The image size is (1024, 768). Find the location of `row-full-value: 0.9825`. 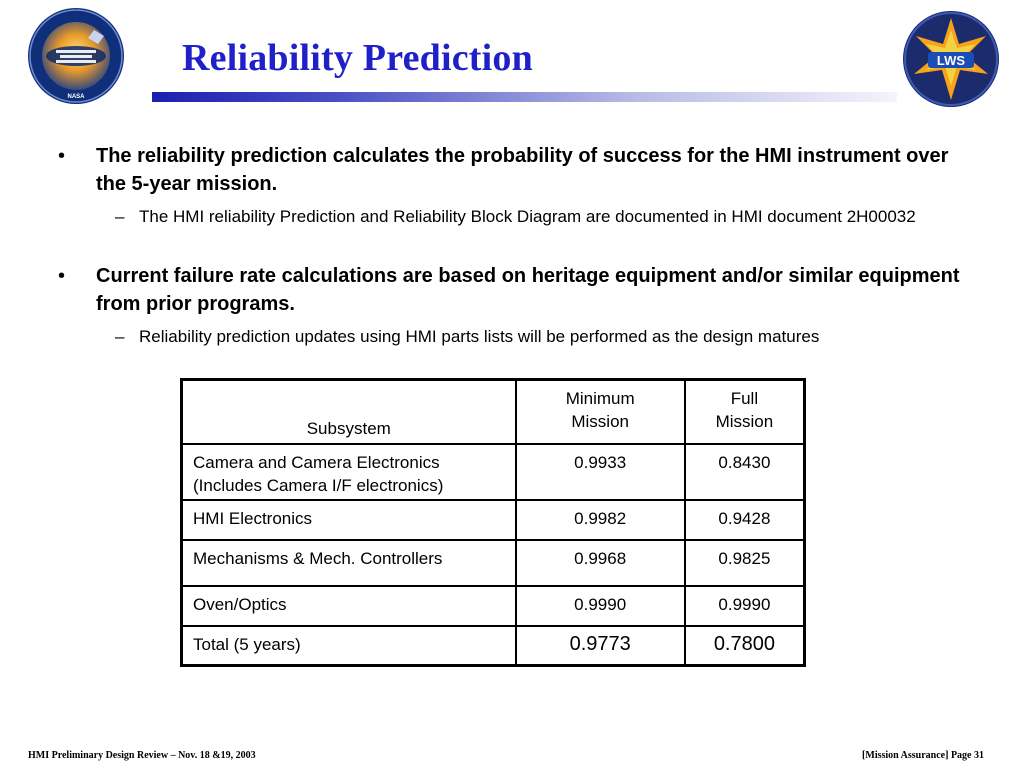

row-full-value: 0.9825 is located at coordinates (744, 562).